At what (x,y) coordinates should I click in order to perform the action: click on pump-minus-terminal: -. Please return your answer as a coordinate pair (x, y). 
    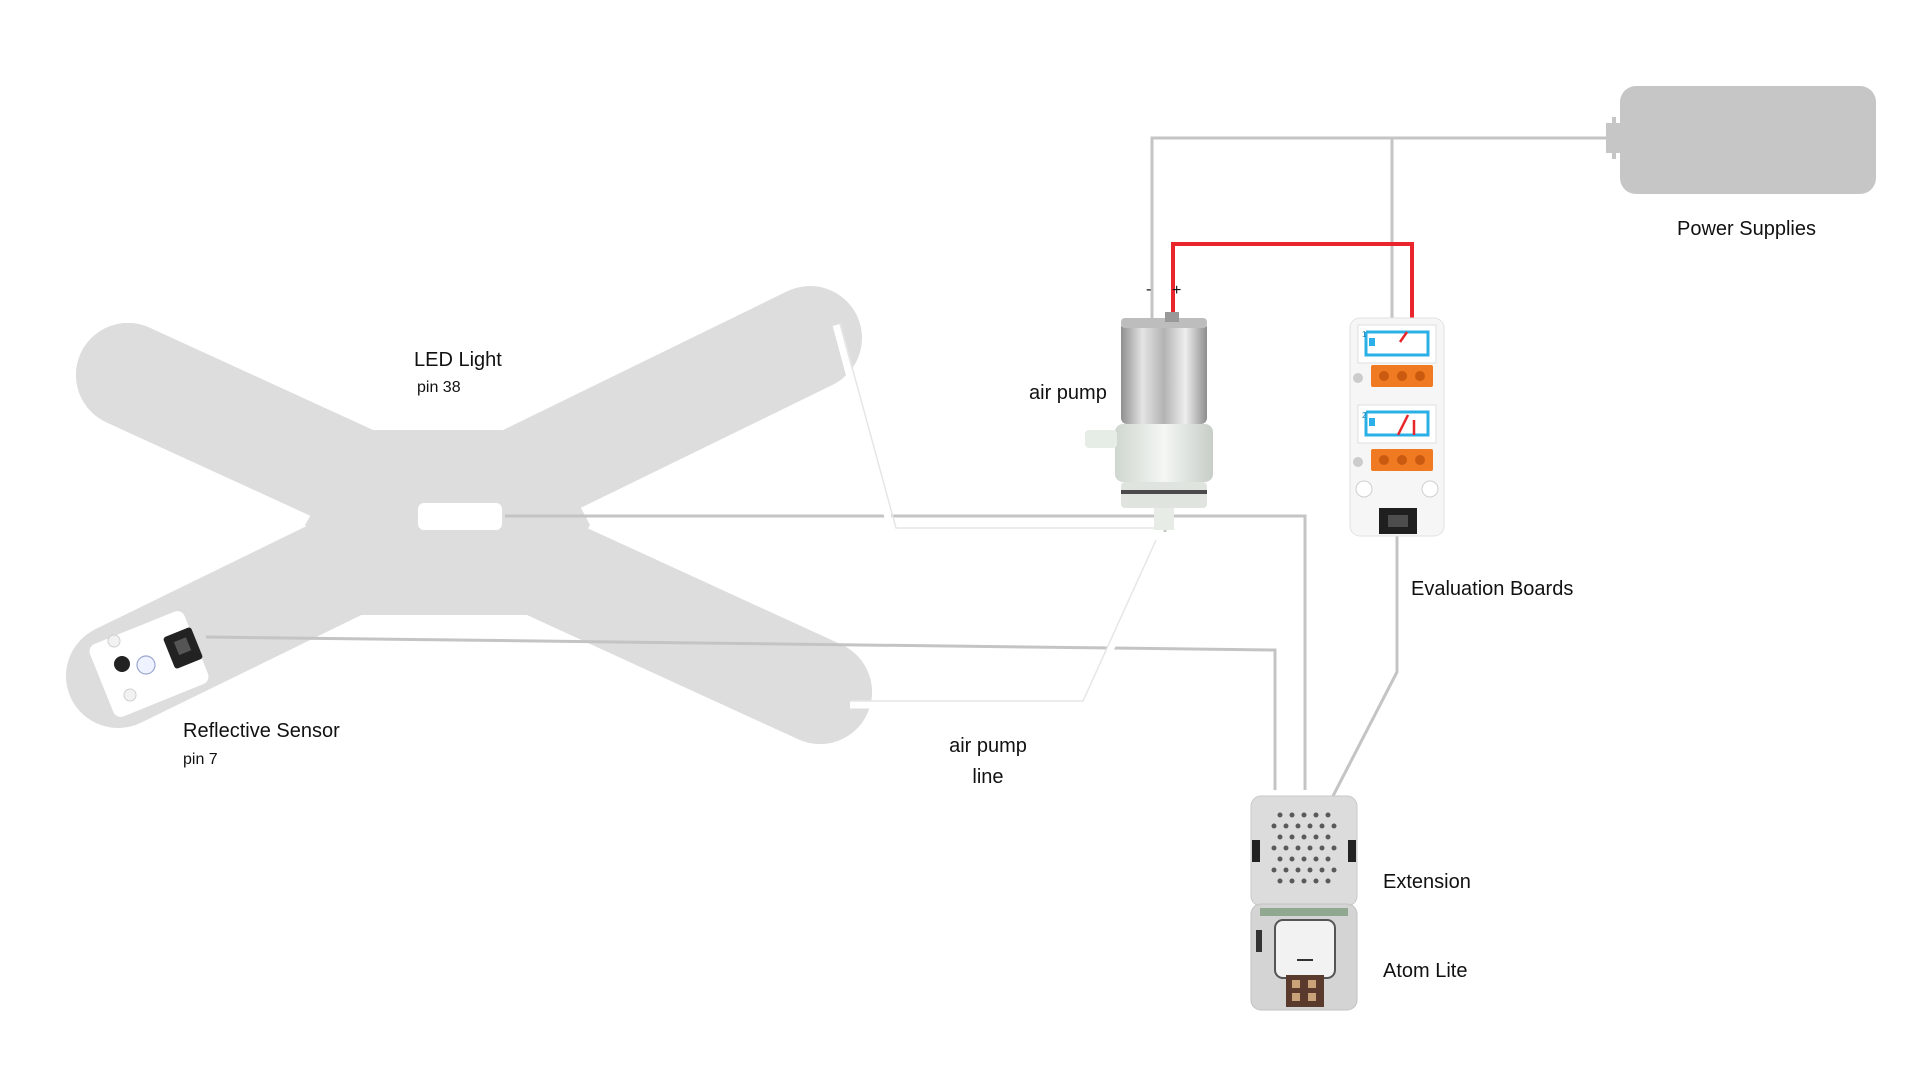
    Looking at the image, I should click on (1149, 289).